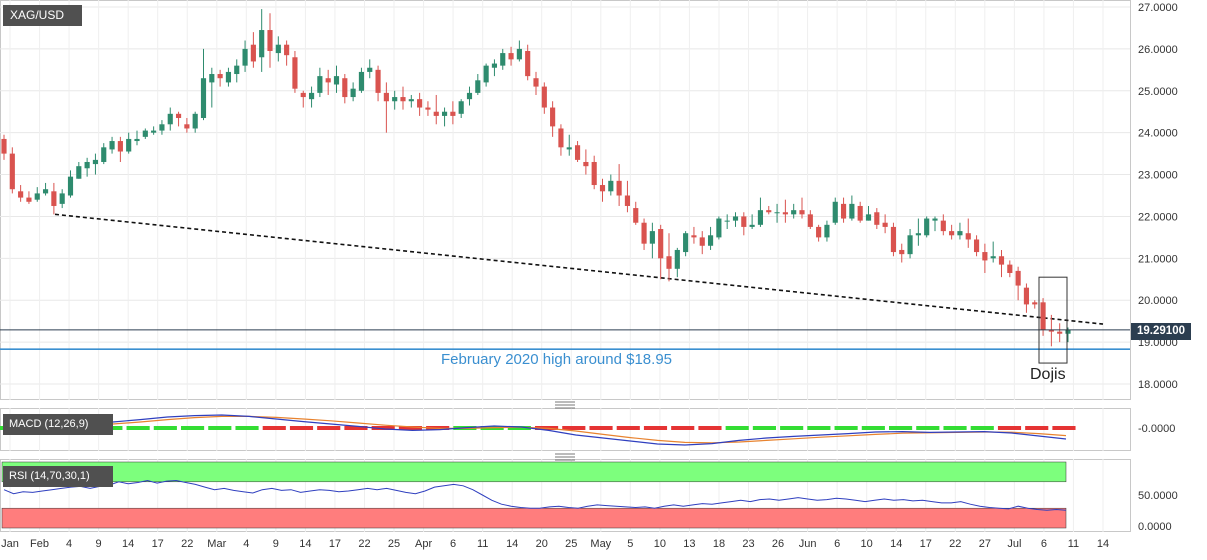 This screenshot has height=560, width=1207. I want to click on x-tick-label: 18, so click(719, 544).